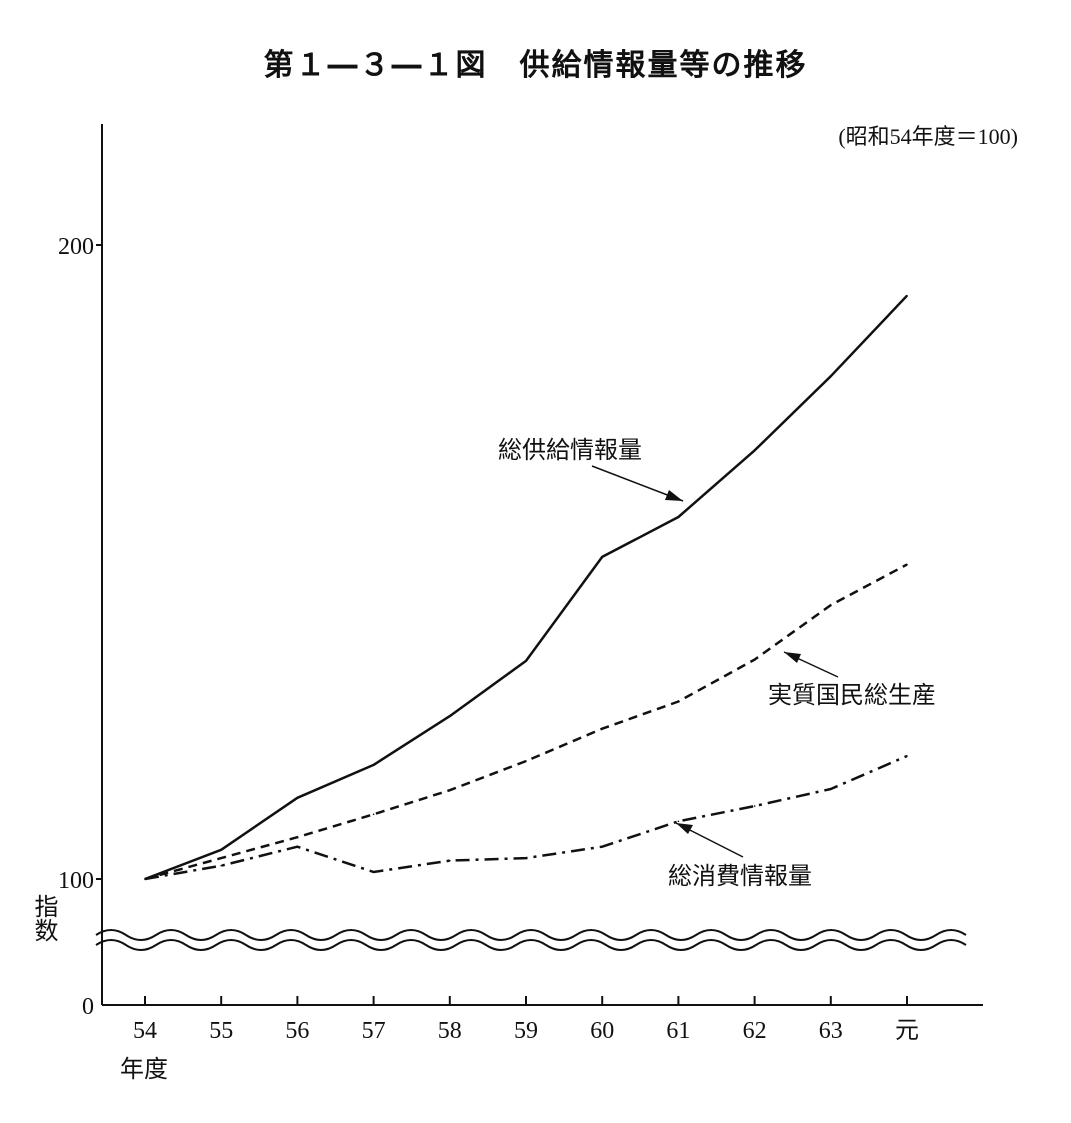  What do you see at coordinates (145, 1031) in the screenshot?
I see `x-tick-label: 54` at bounding box center [145, 1031].